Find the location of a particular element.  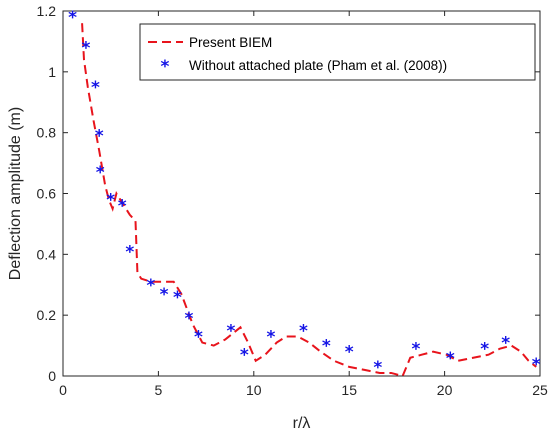

y-tick-label: 0.8 is located at coordinates (47, 133).